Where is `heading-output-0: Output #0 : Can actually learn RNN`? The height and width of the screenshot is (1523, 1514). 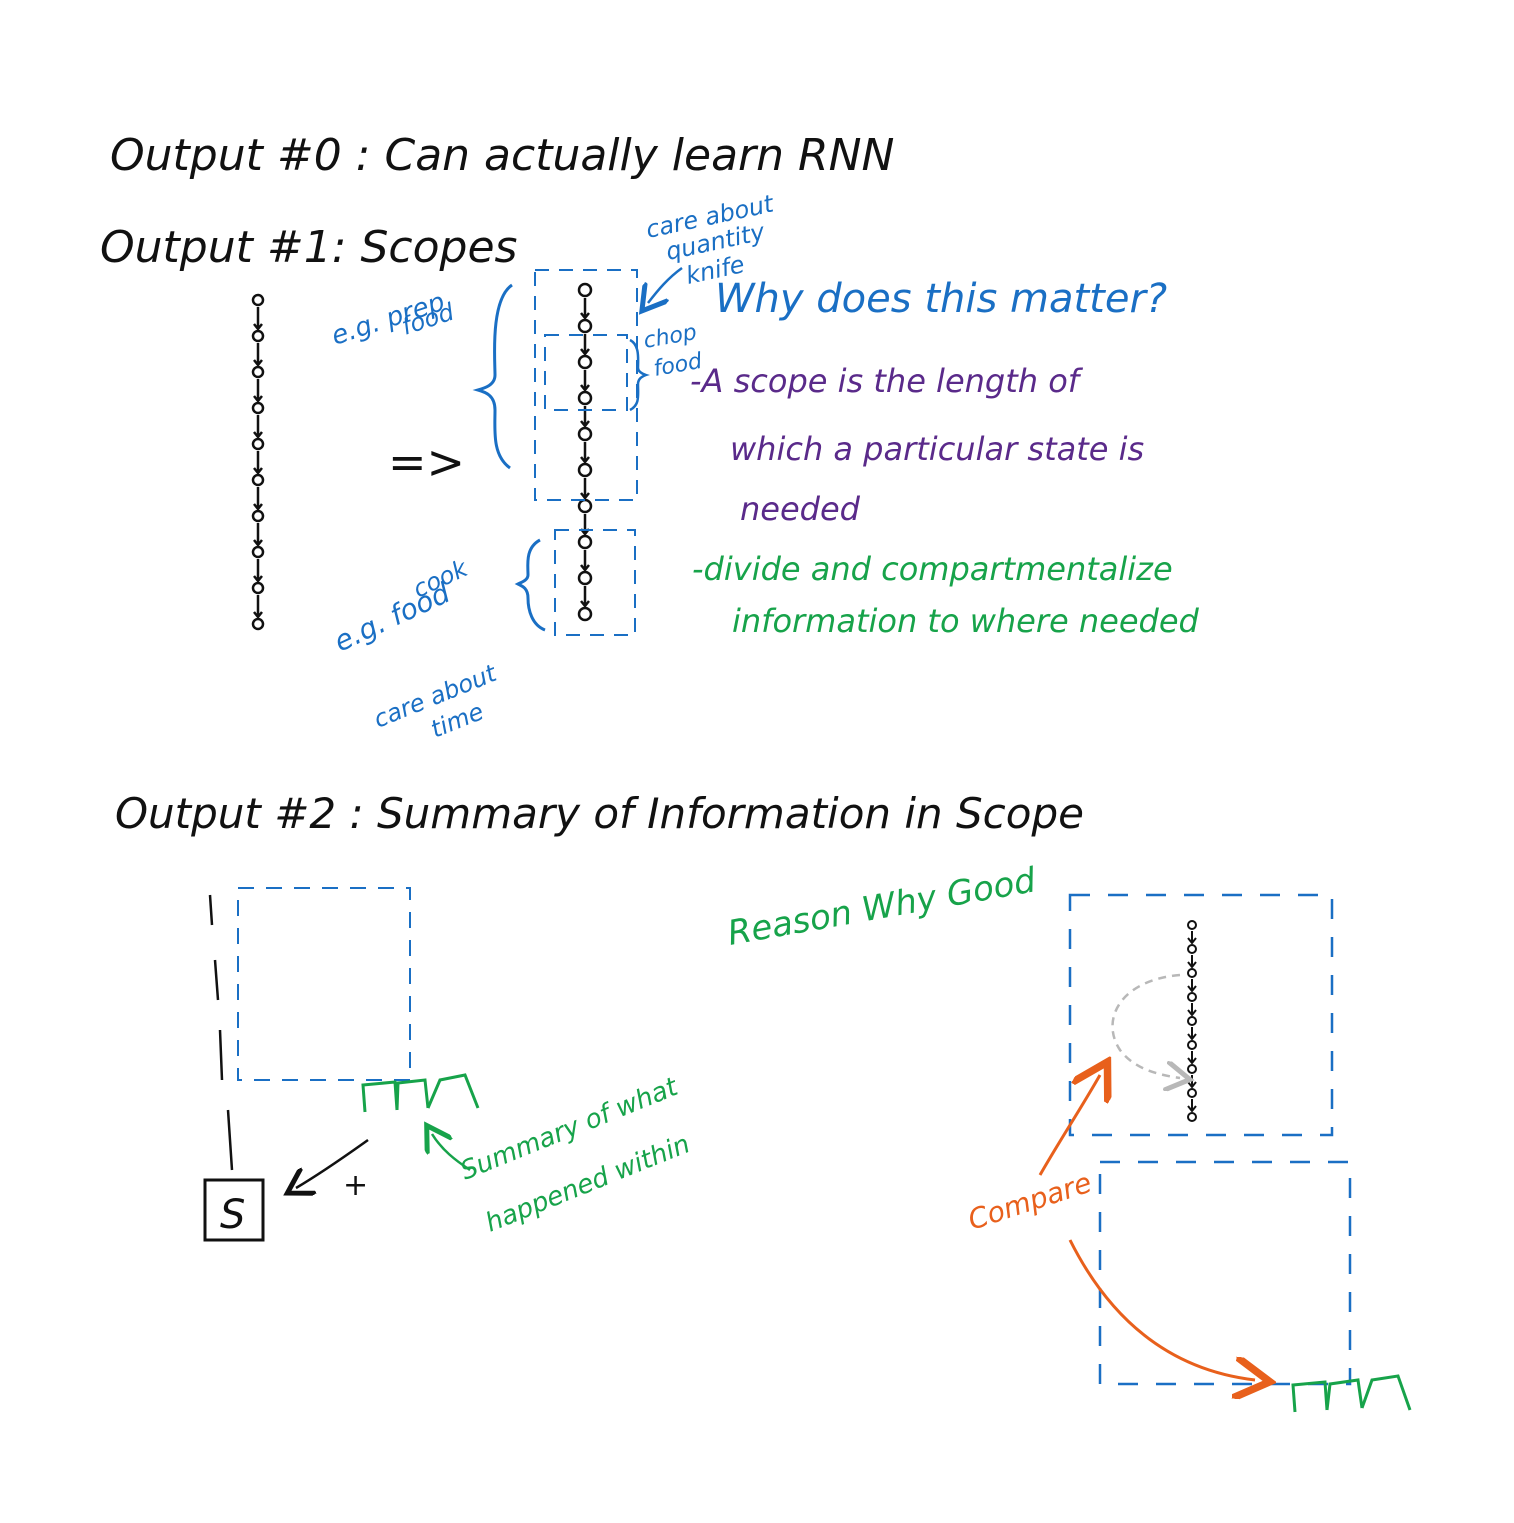
heading-output-0: Output #0 : Can actually learn RNN is located at coordinates (502, 155).